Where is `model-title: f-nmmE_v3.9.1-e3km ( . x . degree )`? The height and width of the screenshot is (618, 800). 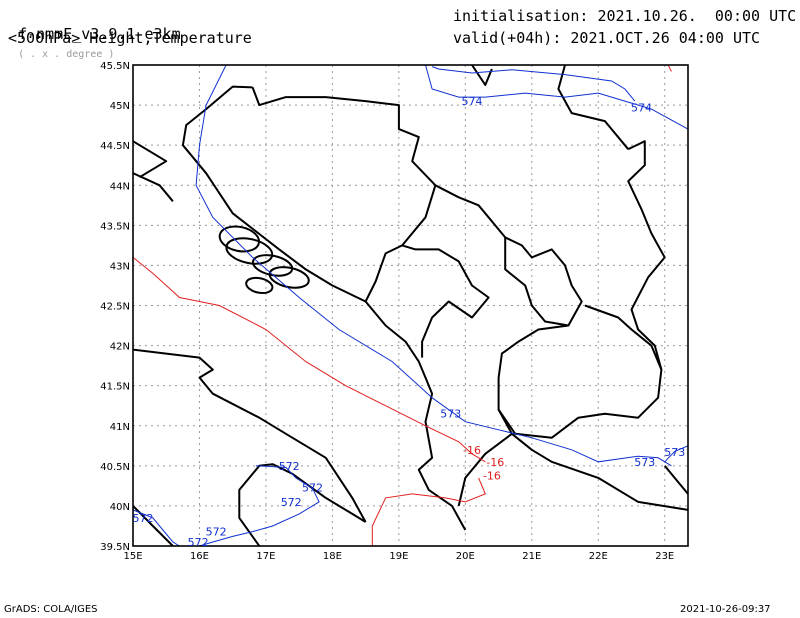
model-title: f-nmmE_v3.9.1-e3km ( . x . degree ) is located at coordinates (90, 35).